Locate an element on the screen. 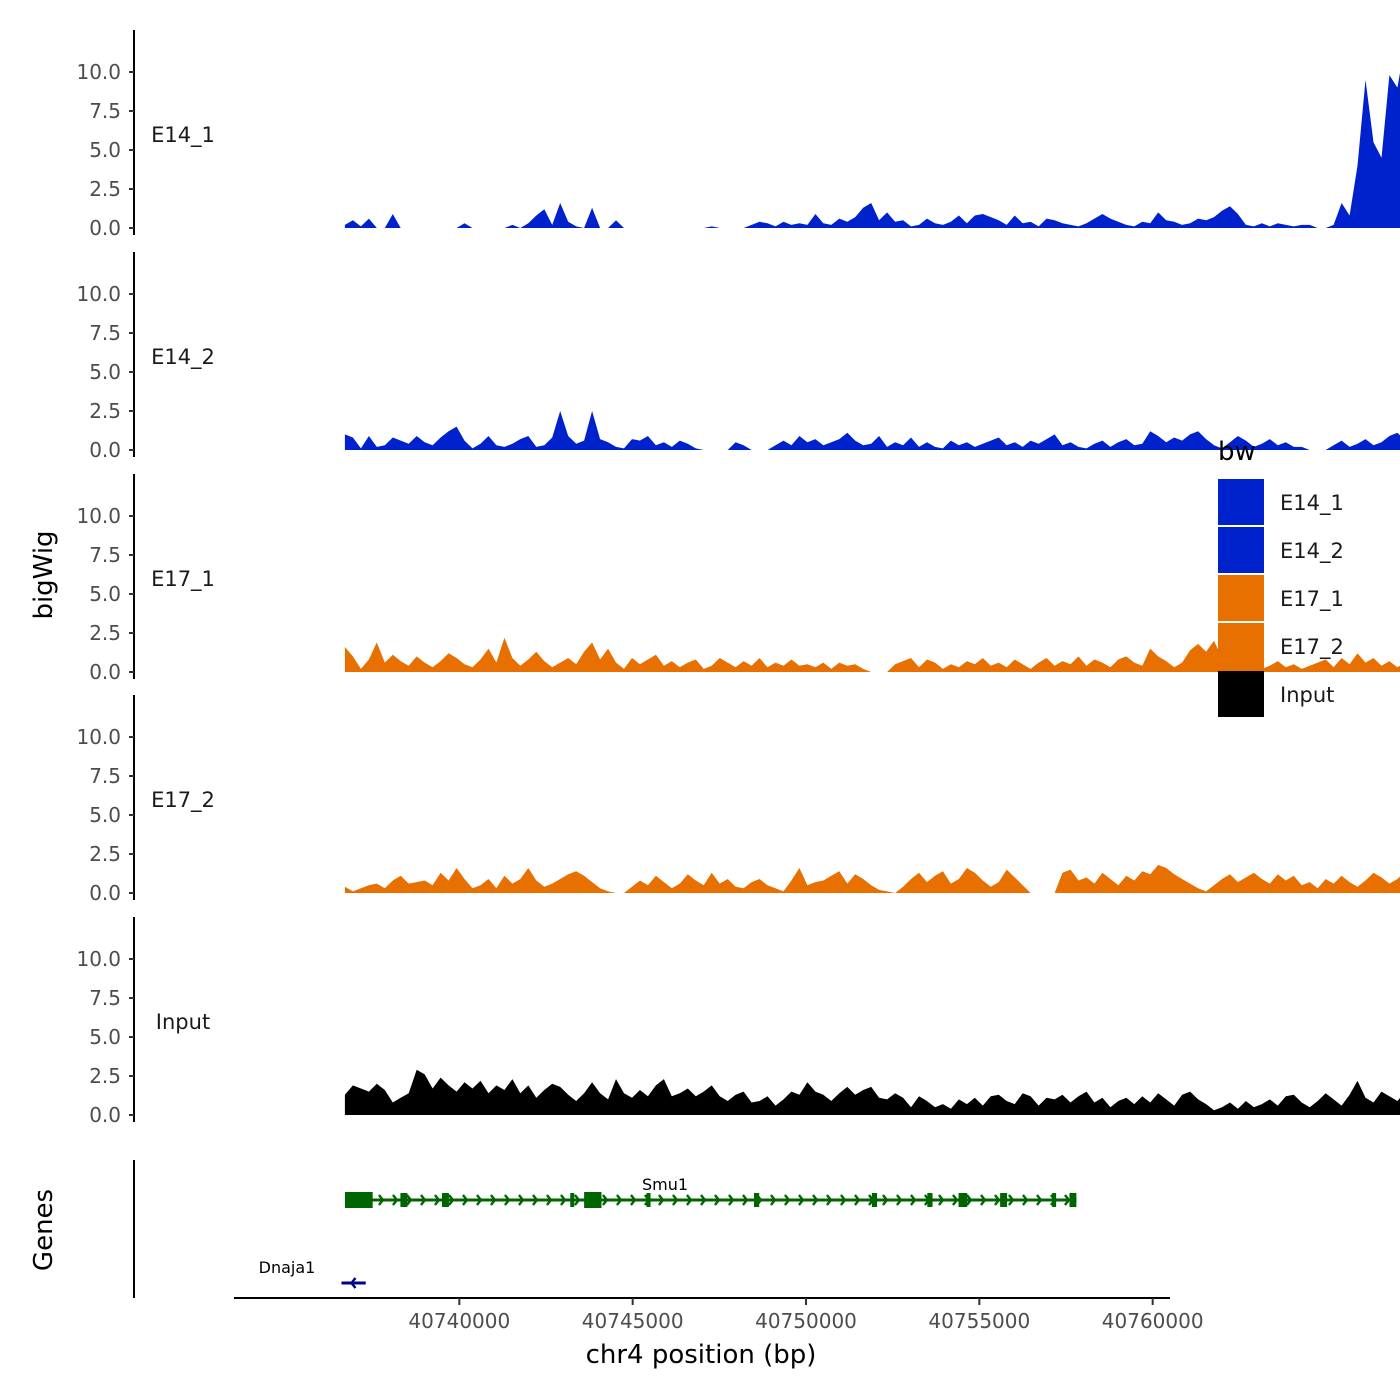 This screenshot has height=1400, width=1400. track-label: E17_1 is located at coordinates (183, 579).